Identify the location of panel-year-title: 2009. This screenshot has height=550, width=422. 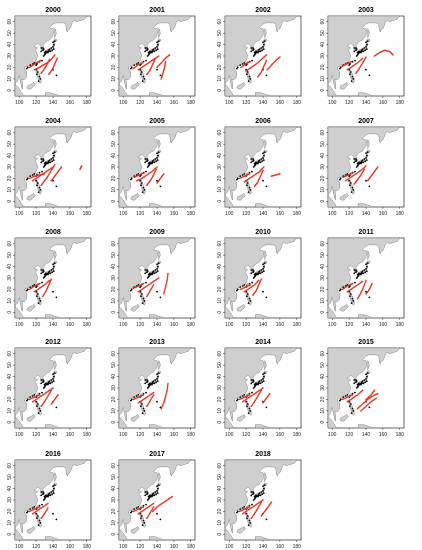
(157, 232).